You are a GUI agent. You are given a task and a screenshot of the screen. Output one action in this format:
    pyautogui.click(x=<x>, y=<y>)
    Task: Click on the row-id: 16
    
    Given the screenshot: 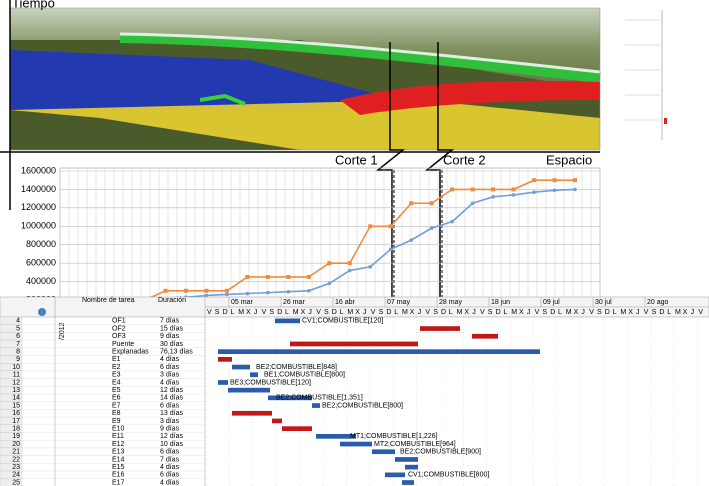 What is the action you would take?
    pyautogui.click(x=16, y=413)
    